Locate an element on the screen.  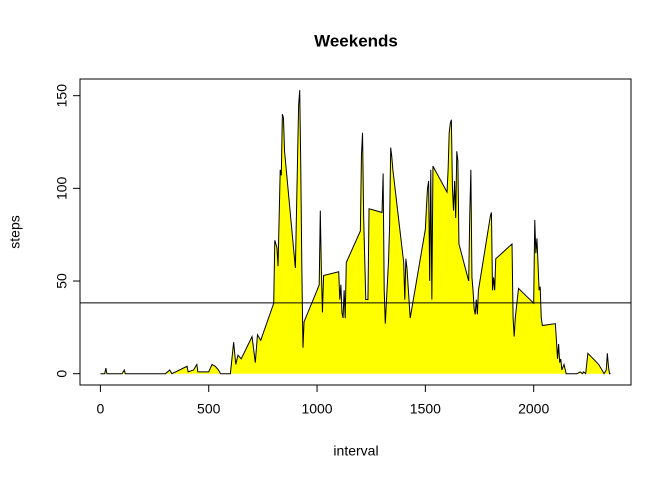
x-tick-label: 2000 is located at coordinates (533, 409).